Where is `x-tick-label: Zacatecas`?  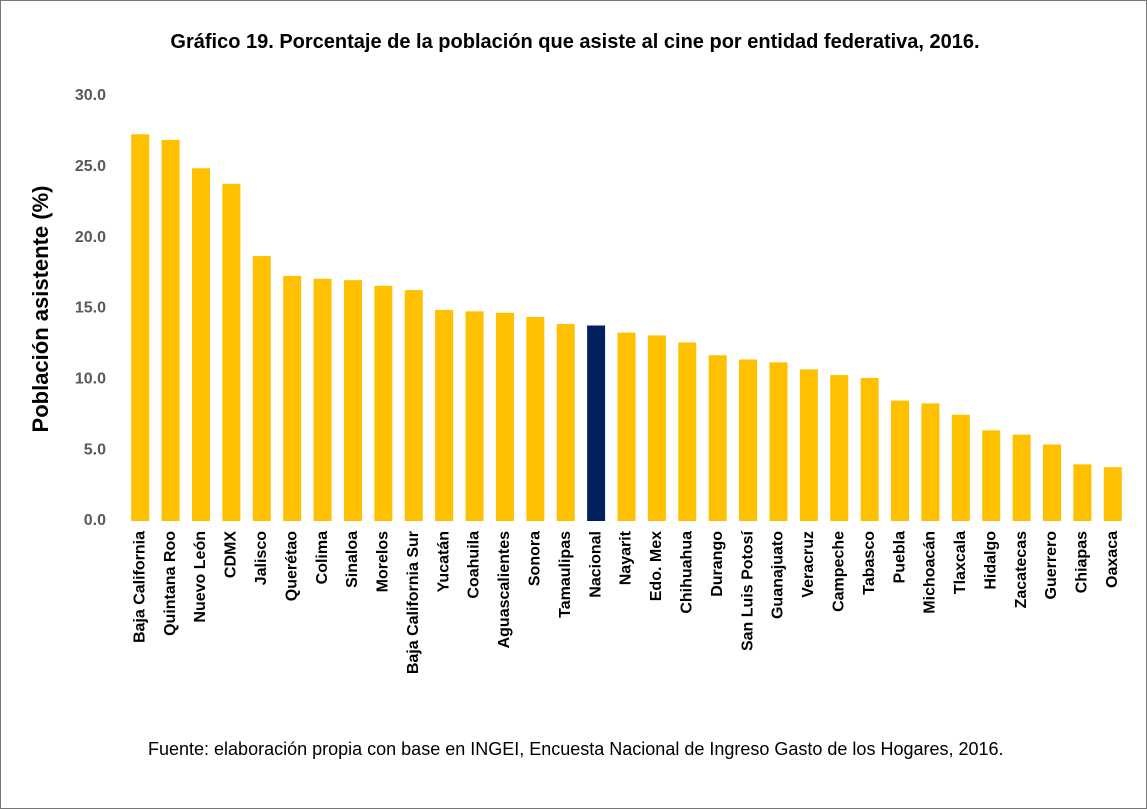
x-tick-label: Zacatecas is located at coordinates (1021, 569).